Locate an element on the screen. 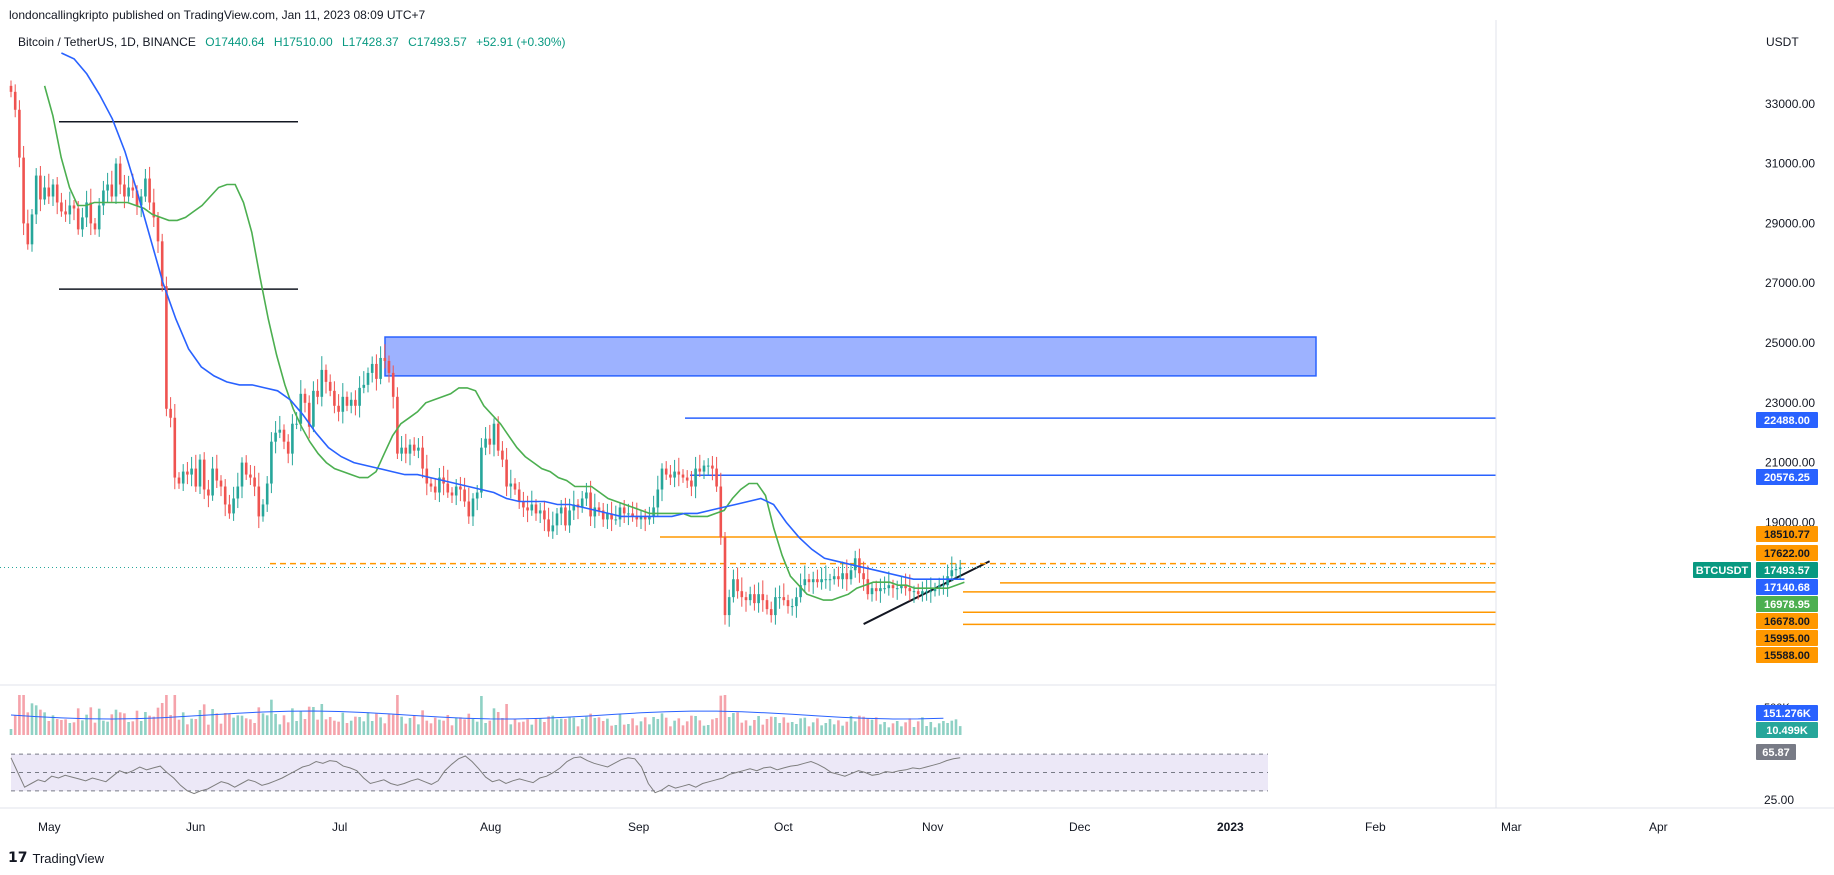 The height and width of the screenshot is (875, 1834). time-axis-label: May is located at coordinates (49, 827).